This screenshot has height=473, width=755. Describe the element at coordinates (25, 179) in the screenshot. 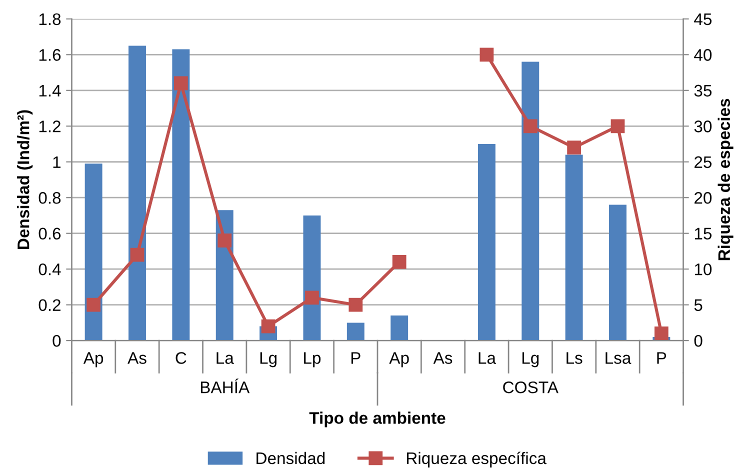

I see `y-axis-title: Densidad (Ind/m²)` at that location.